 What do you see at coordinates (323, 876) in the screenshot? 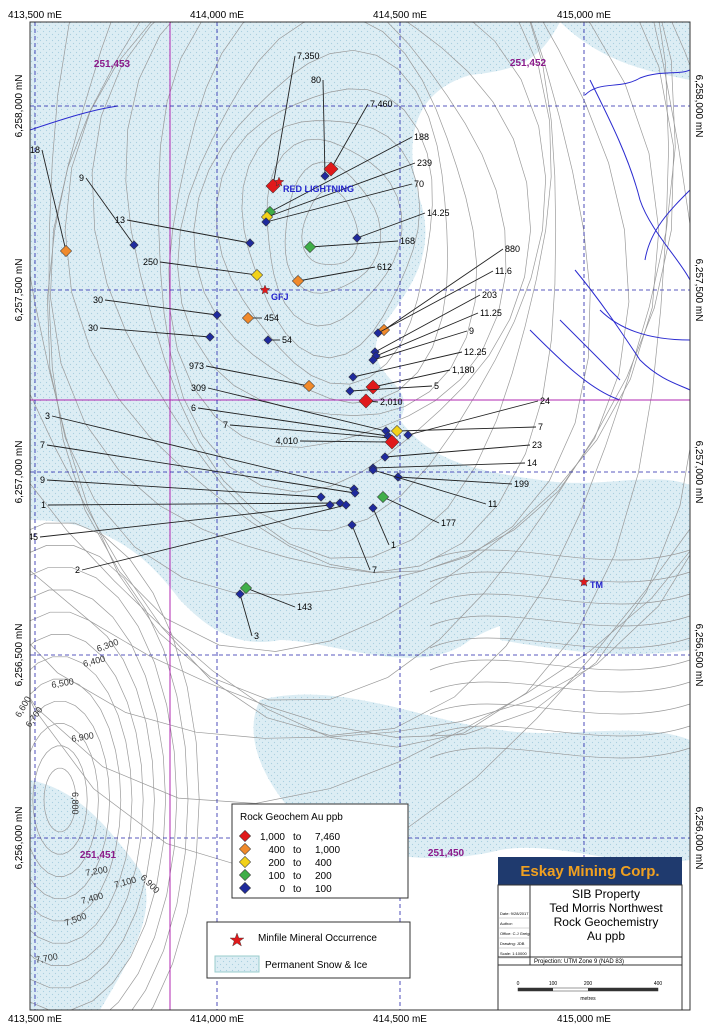
I see `legend-upper: 200` at bounding box center [323, 876].